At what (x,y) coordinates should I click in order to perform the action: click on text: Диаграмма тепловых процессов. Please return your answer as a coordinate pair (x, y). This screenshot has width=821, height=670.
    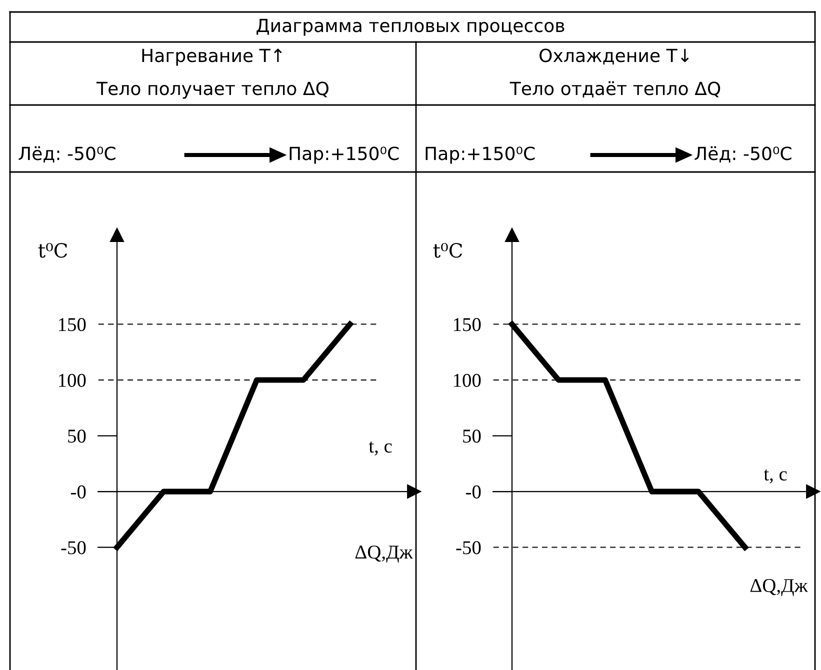
    Looking at the image, I should click on (410, 27).